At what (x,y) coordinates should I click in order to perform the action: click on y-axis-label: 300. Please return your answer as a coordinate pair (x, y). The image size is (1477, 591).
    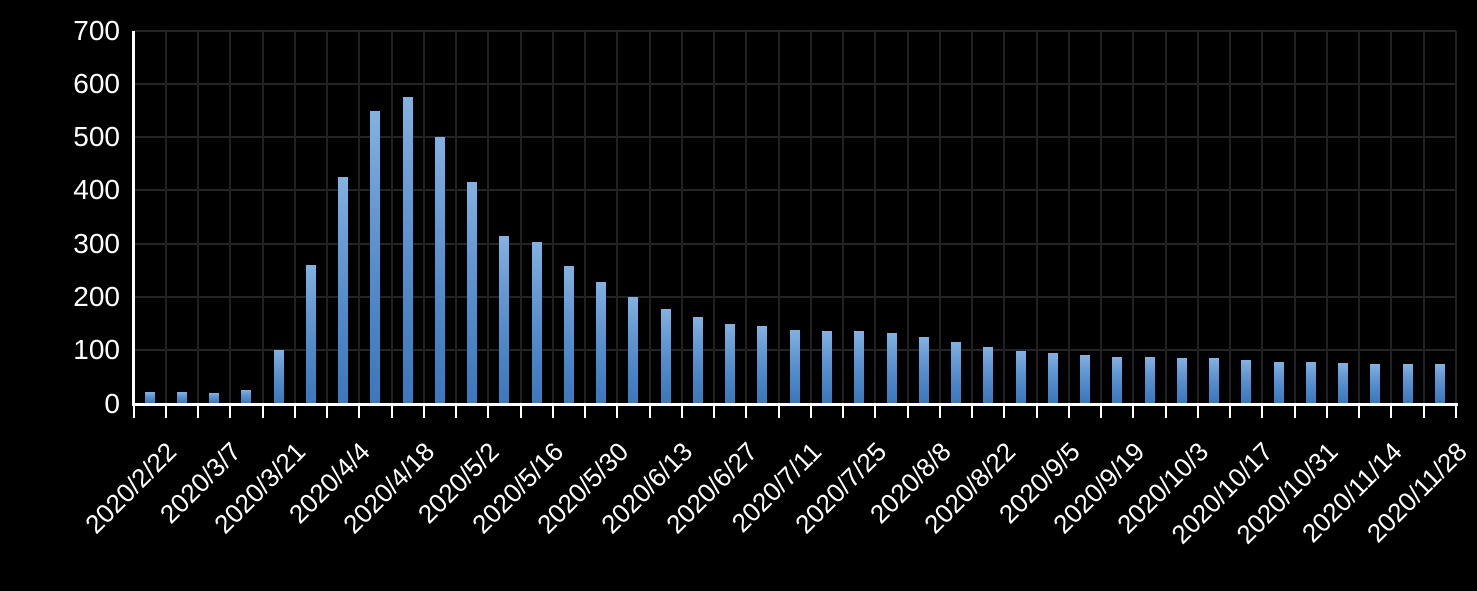
    Looking at the image, I should click on (96, 243).